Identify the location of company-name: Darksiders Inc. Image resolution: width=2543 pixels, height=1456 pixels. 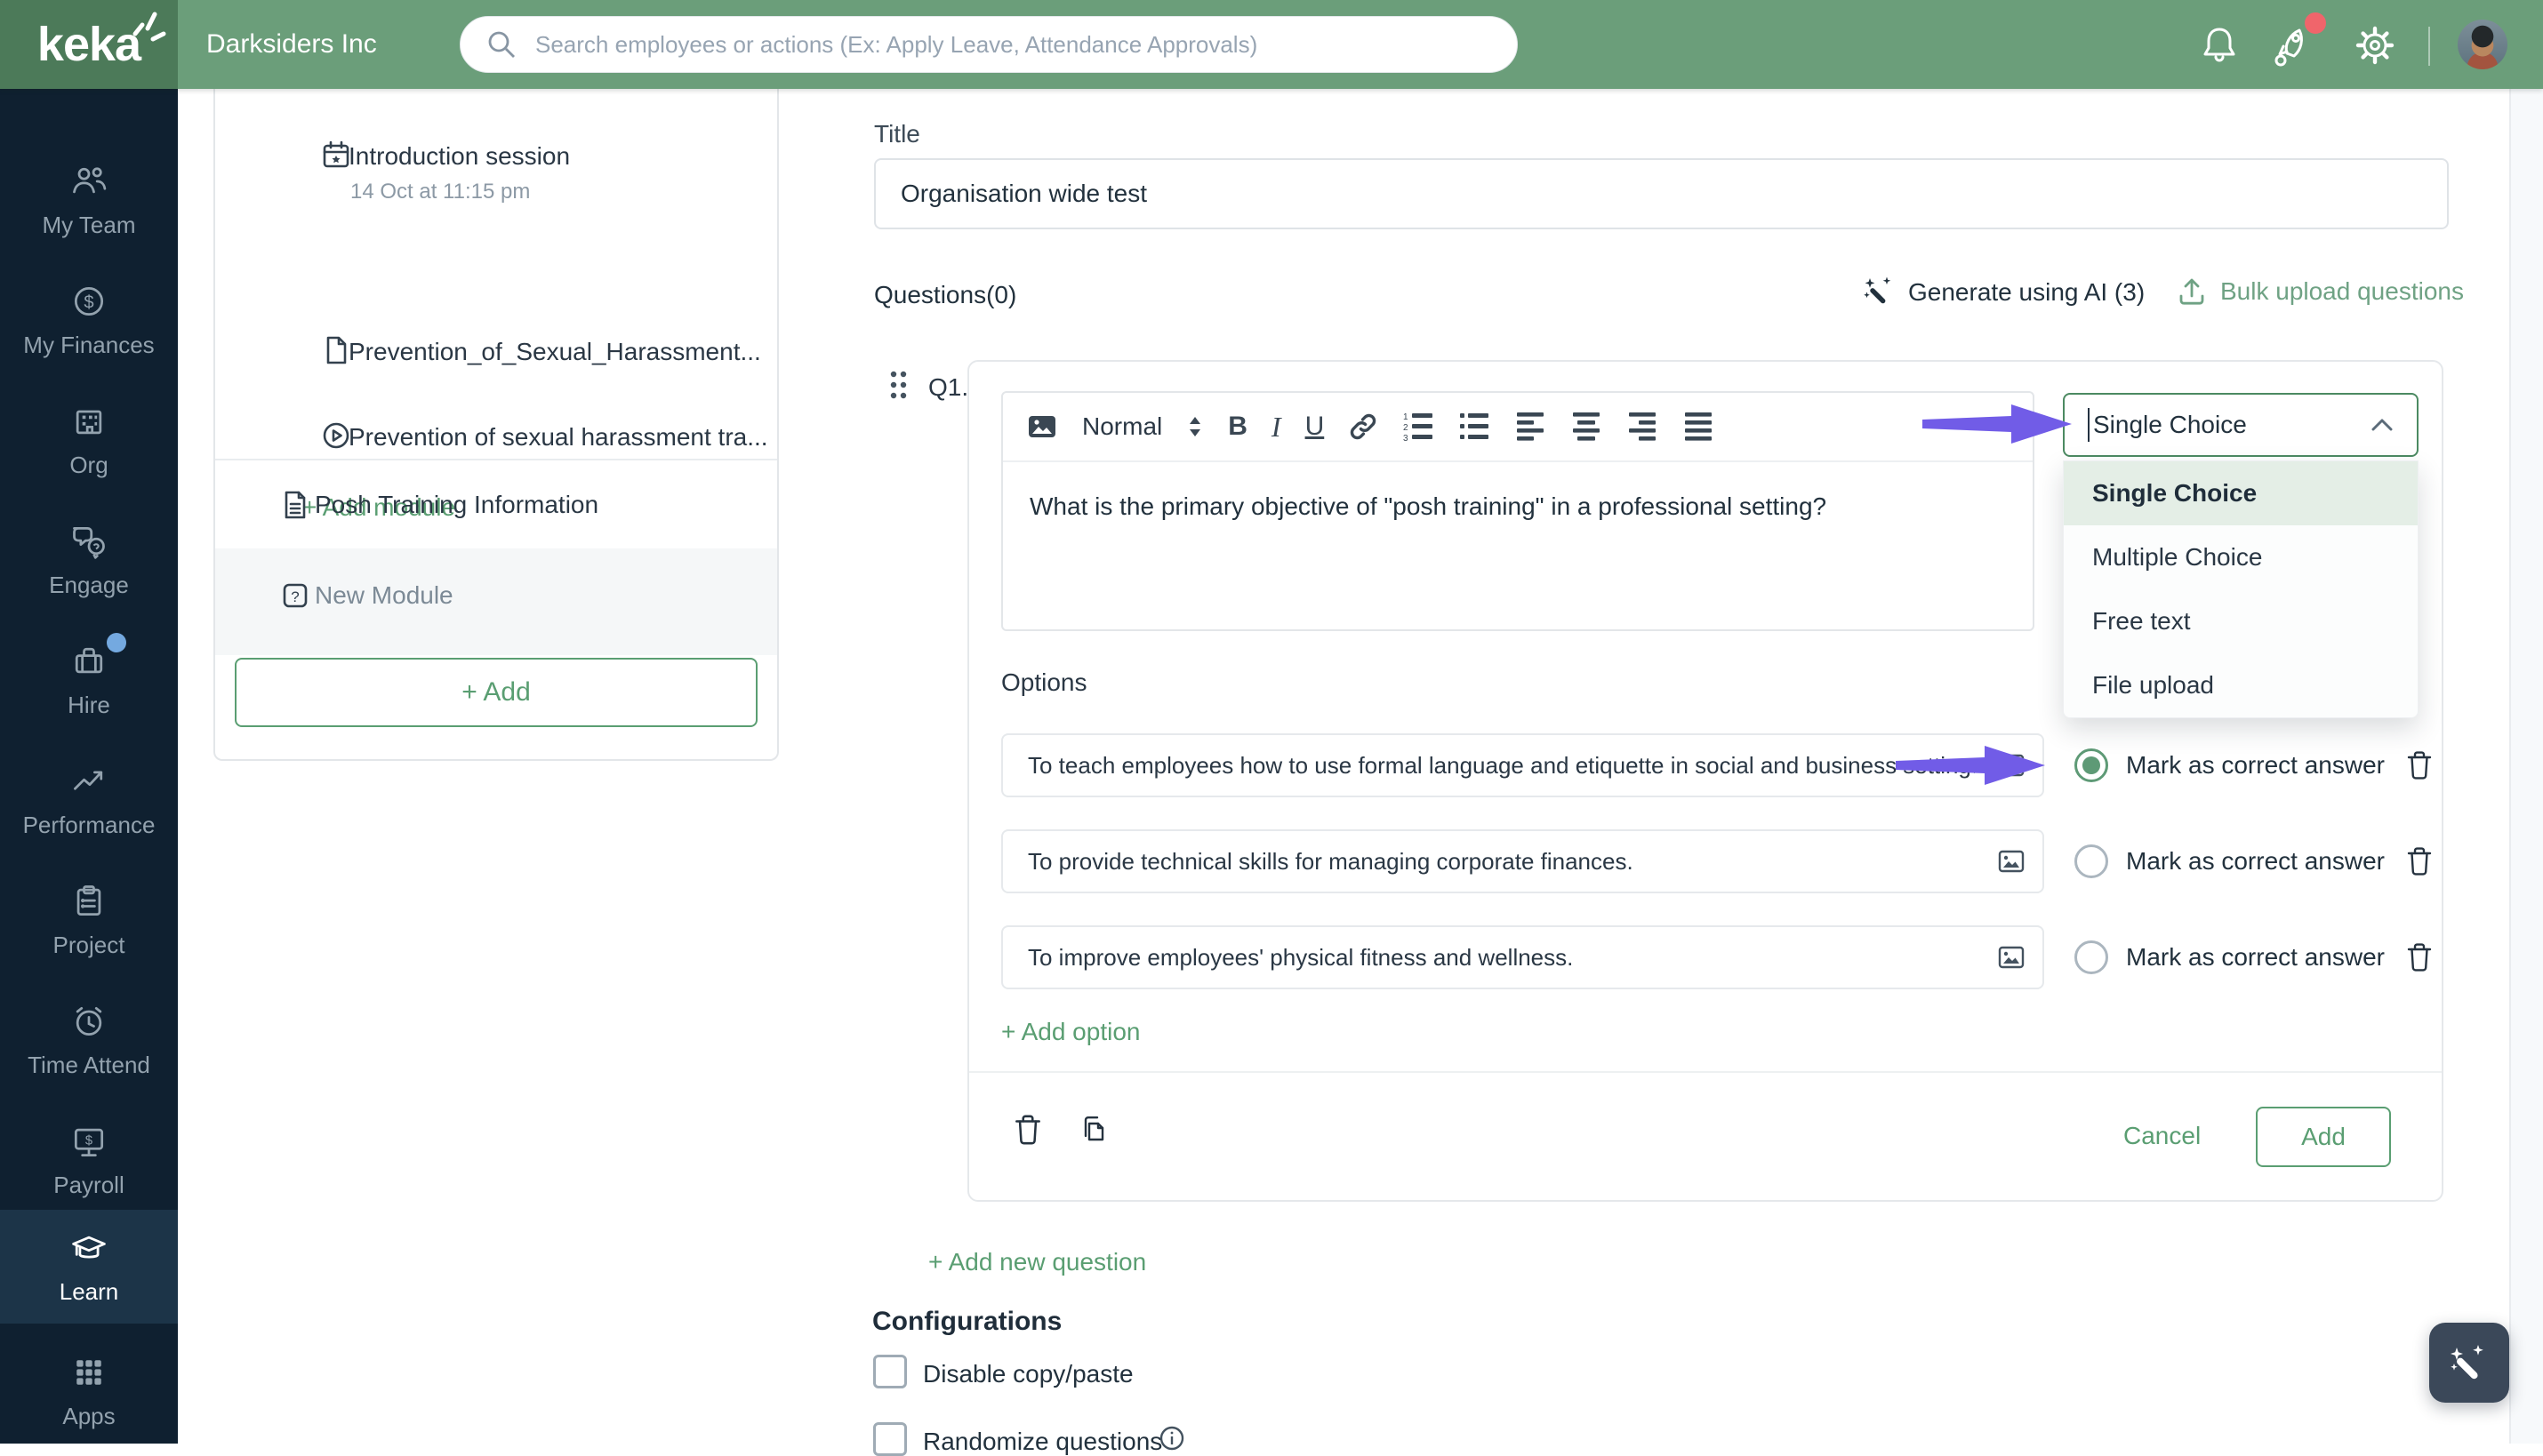
(291, 44).